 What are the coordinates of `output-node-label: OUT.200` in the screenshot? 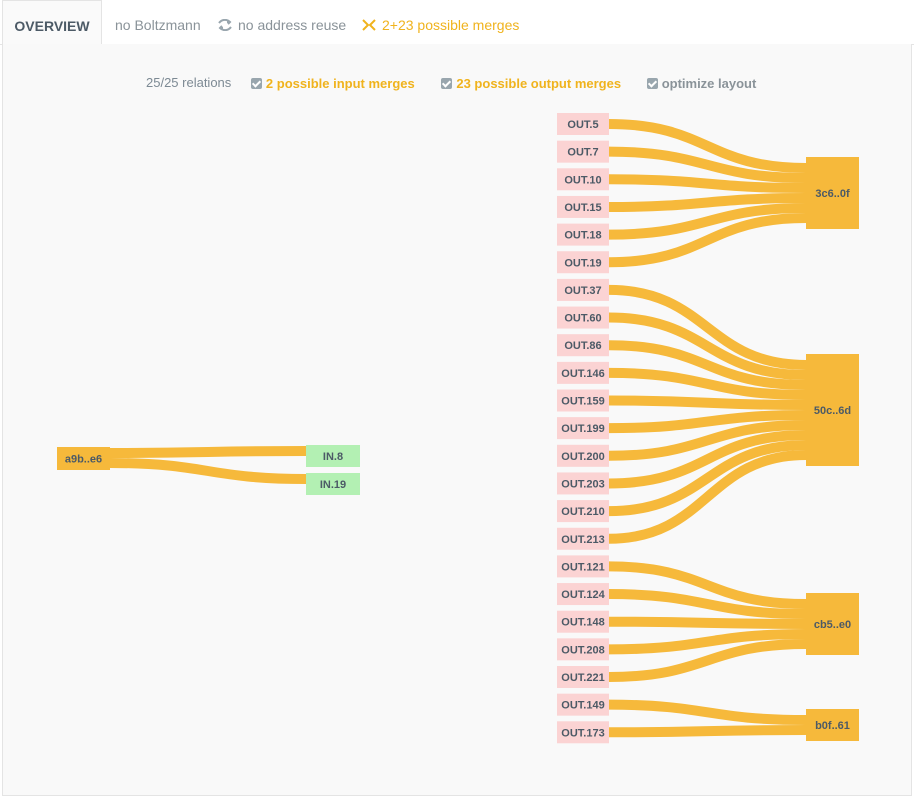 It's located at (582, 457).